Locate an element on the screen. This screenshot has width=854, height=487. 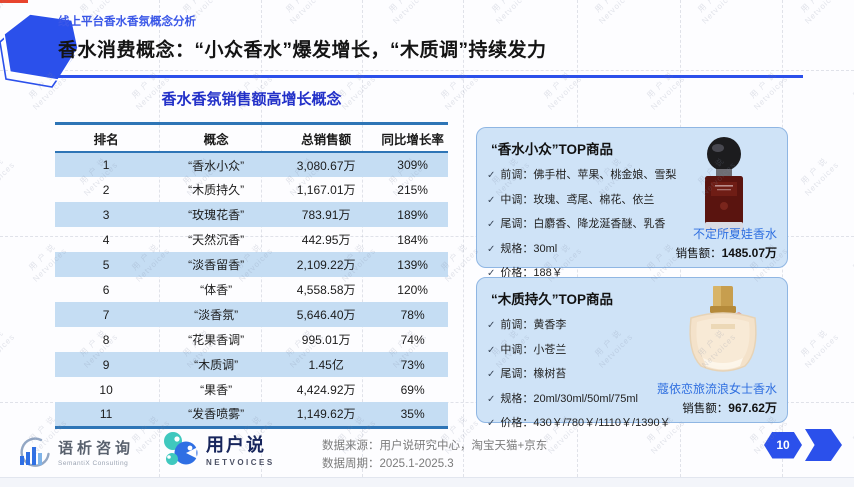
col-header-rank: 排名 is located at coordinates (106, 139).